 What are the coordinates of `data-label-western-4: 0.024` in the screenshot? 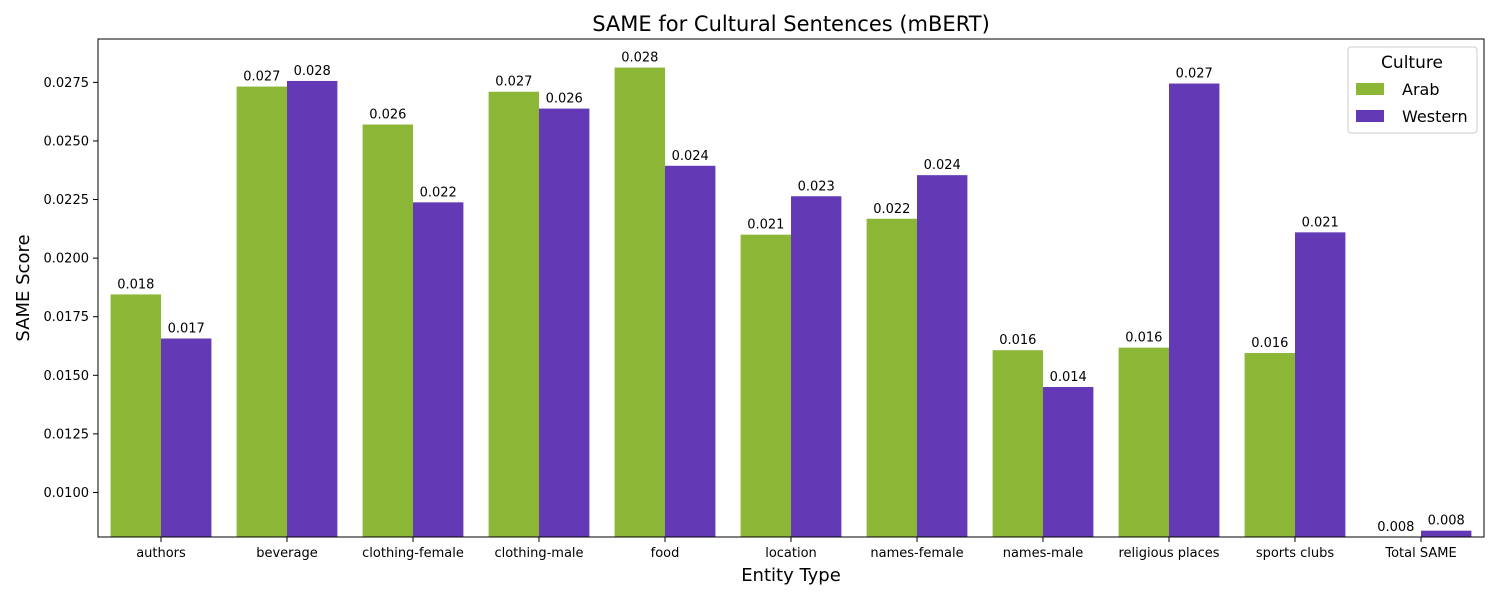 It's located at (690, 156).